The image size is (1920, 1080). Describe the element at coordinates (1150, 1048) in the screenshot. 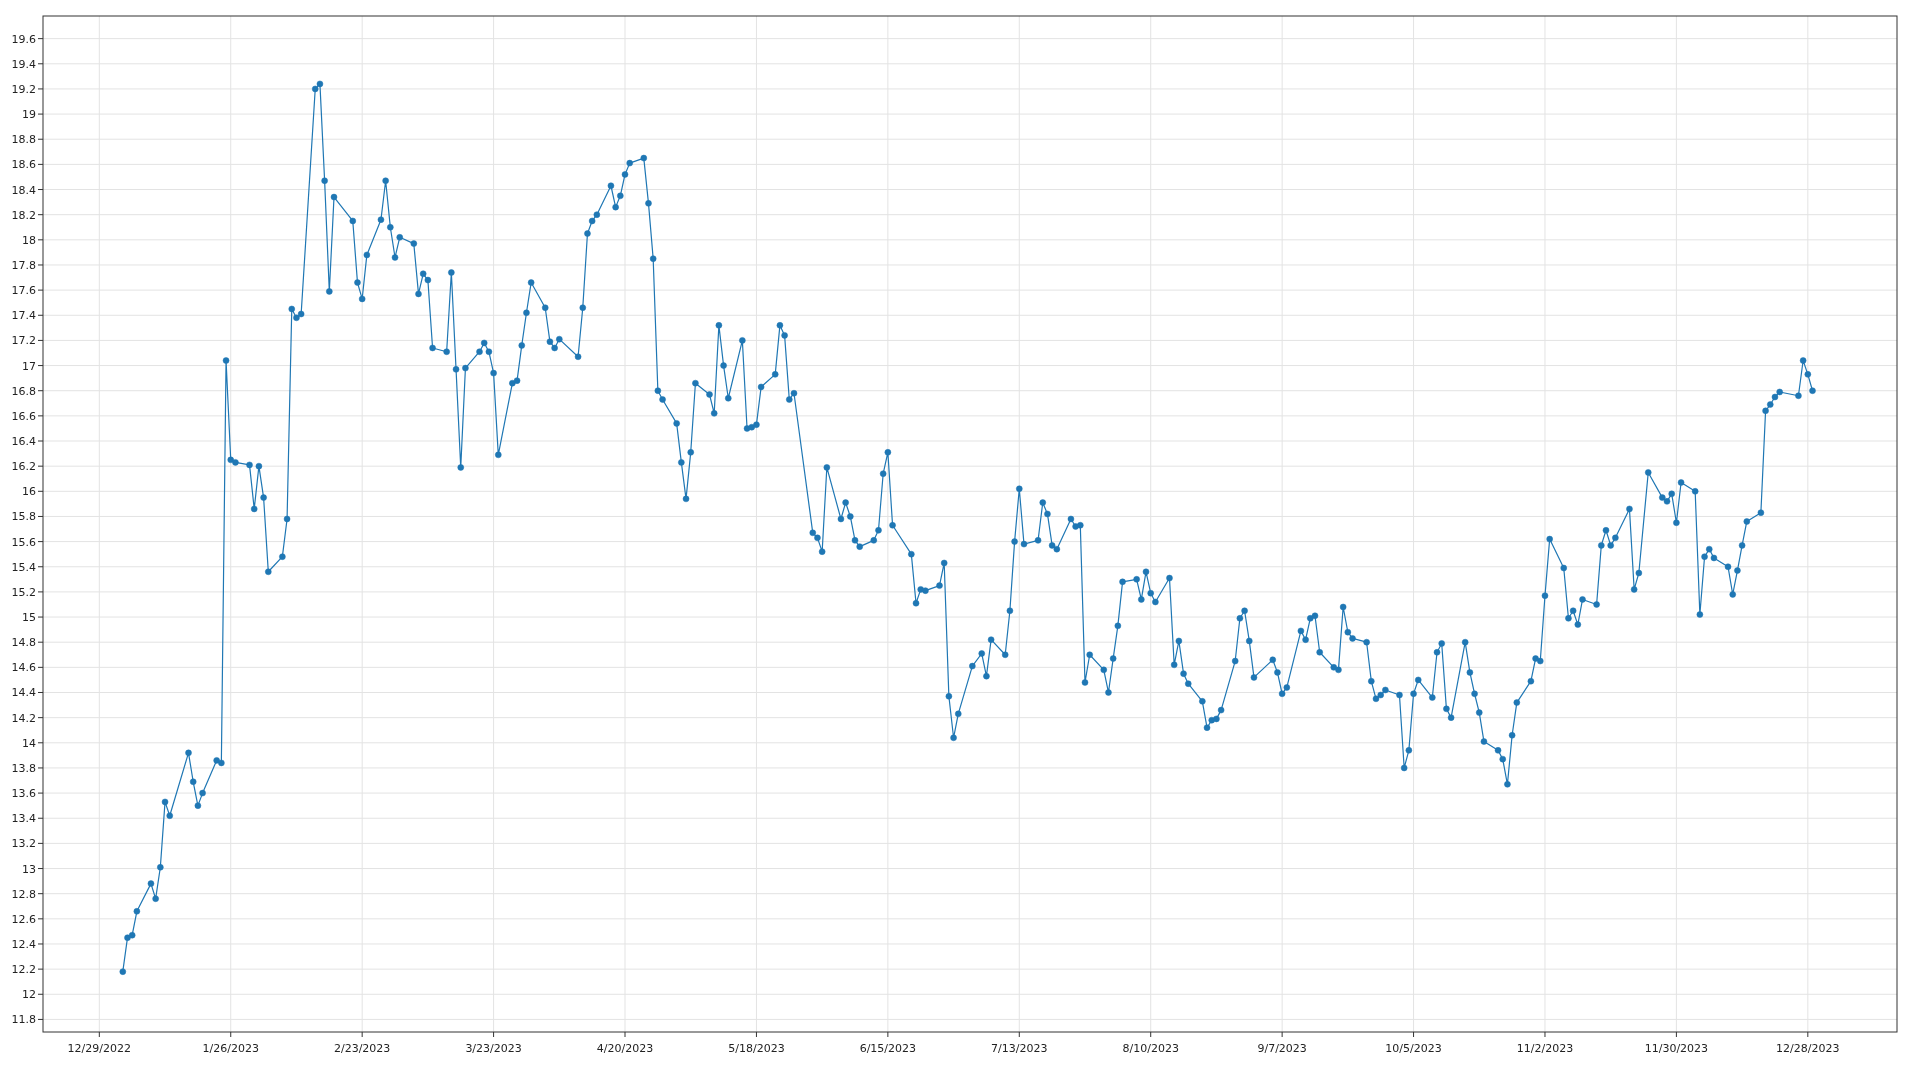

I see `x-tick-label: 8/10/2023` at that location.